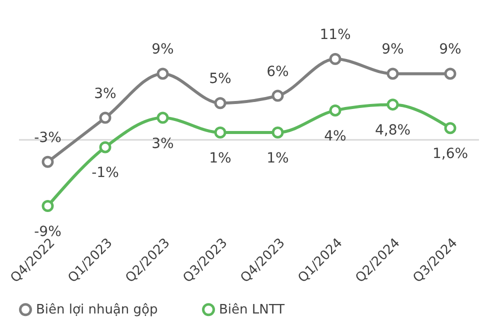  What do you see at coordinates (48, 232) in the screenshot?
I see `data-label: -9%` at bounding box center [48, 232].